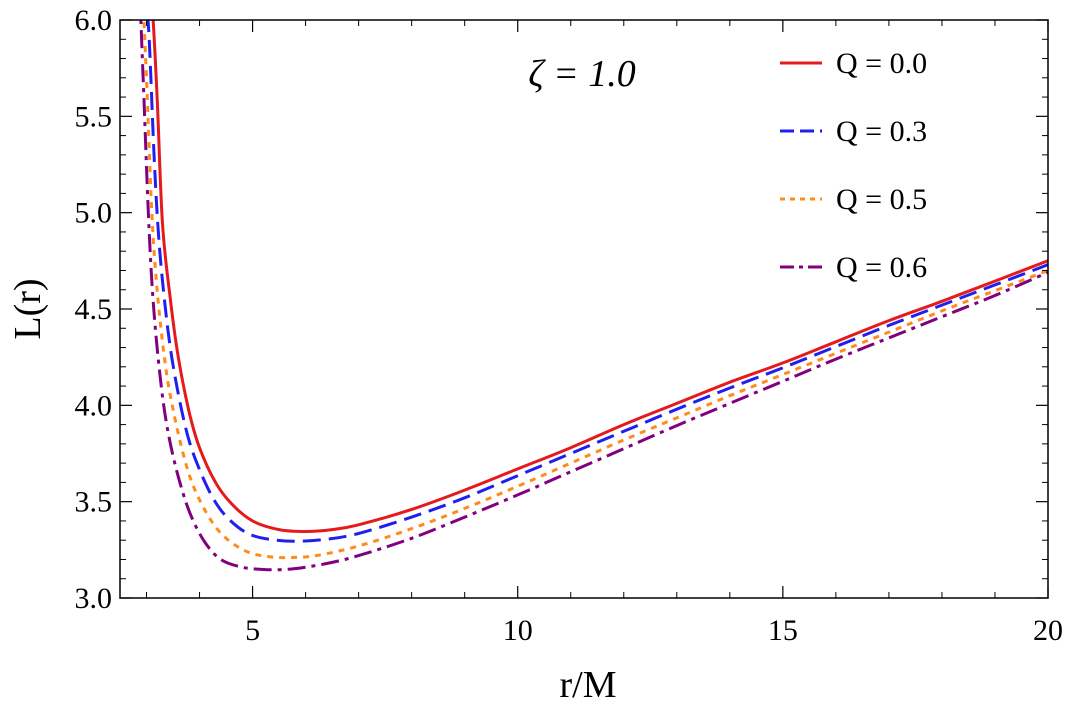  Describe the element at coordinates (518, 630) in the screenshot. I see `x-tick-label: 10` at that location.